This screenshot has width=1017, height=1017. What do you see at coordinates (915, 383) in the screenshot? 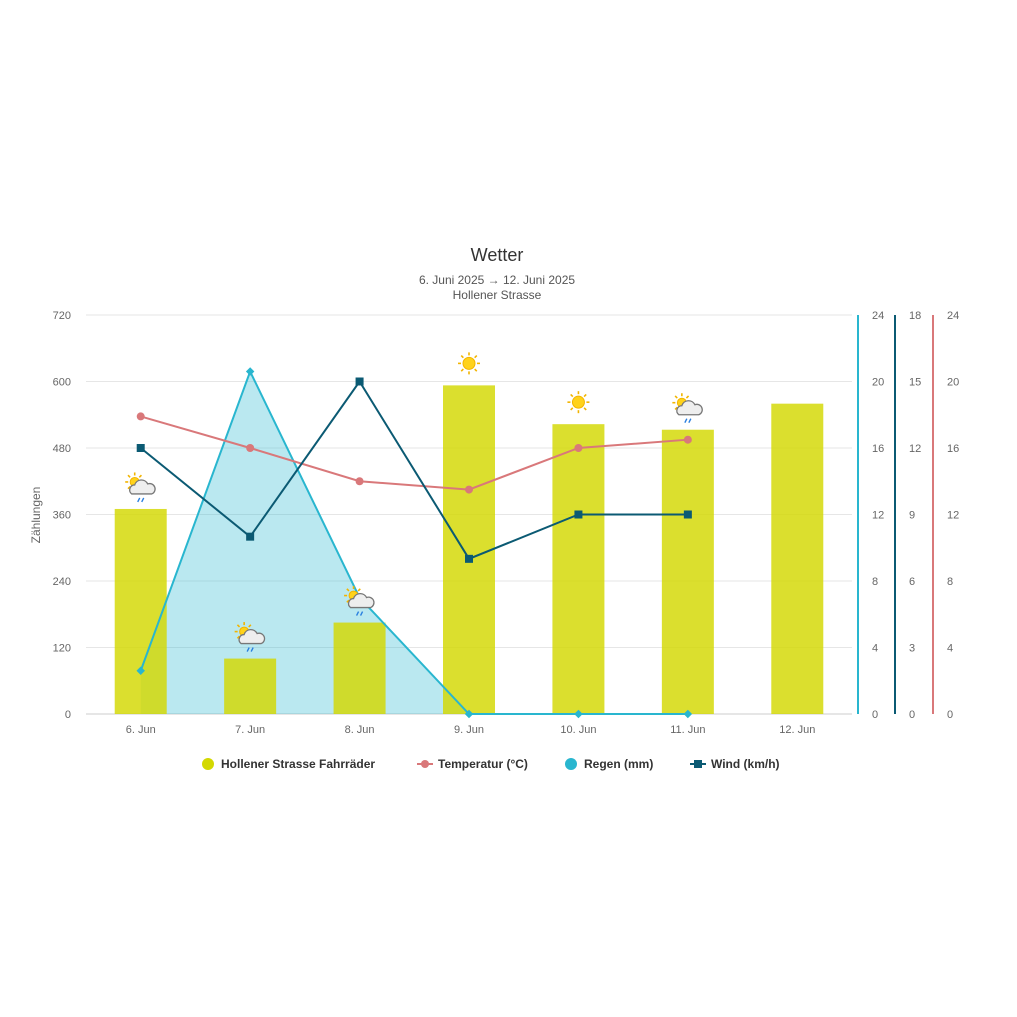
I see `right-axis-tick-label: 15` at bounding box center [915, 383].